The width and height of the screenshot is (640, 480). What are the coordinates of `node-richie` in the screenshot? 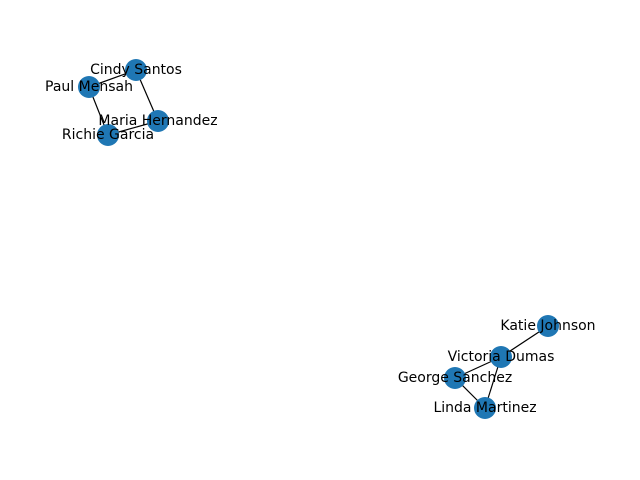 It's located at (108, 135).